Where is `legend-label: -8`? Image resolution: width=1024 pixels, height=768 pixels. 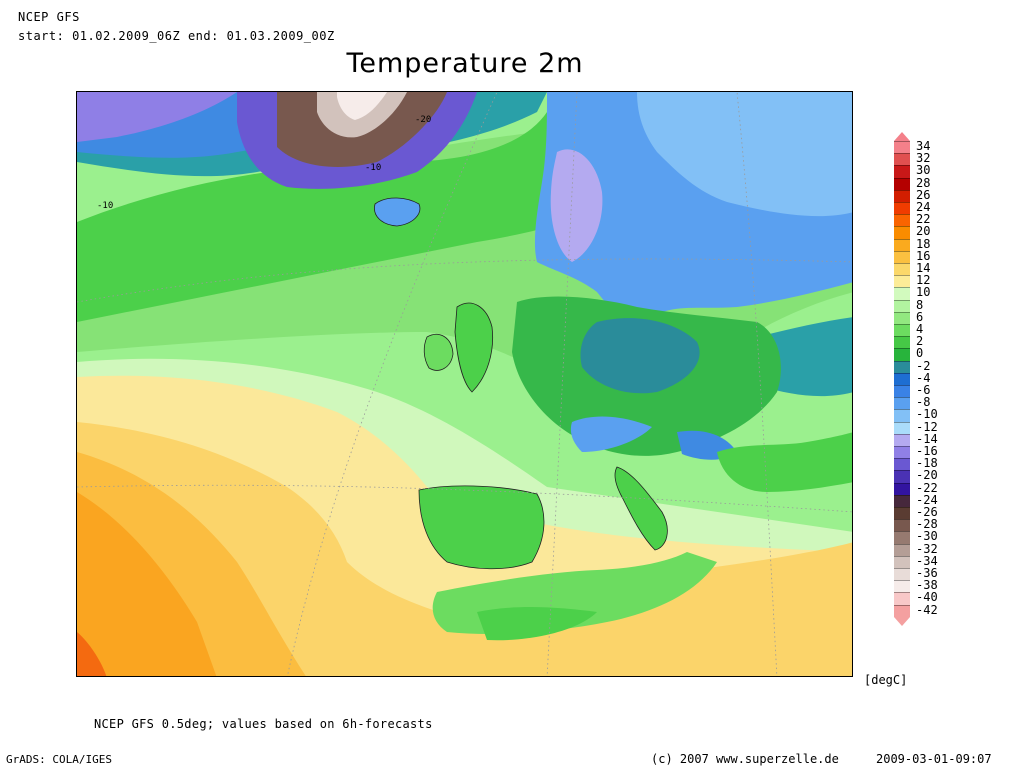
legend-label: -8 is located at coordinates (923, 402).